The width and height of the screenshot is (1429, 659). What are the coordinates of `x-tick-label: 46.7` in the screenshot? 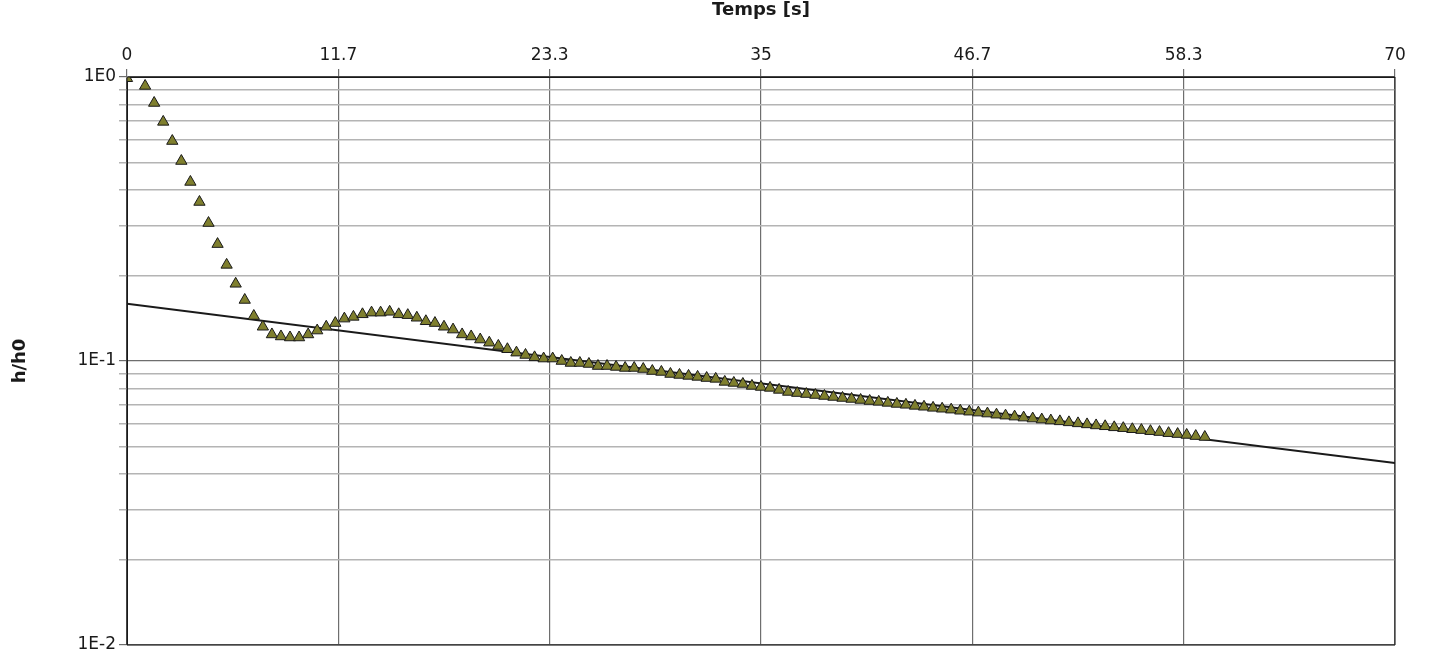 It's located at (972, 54).